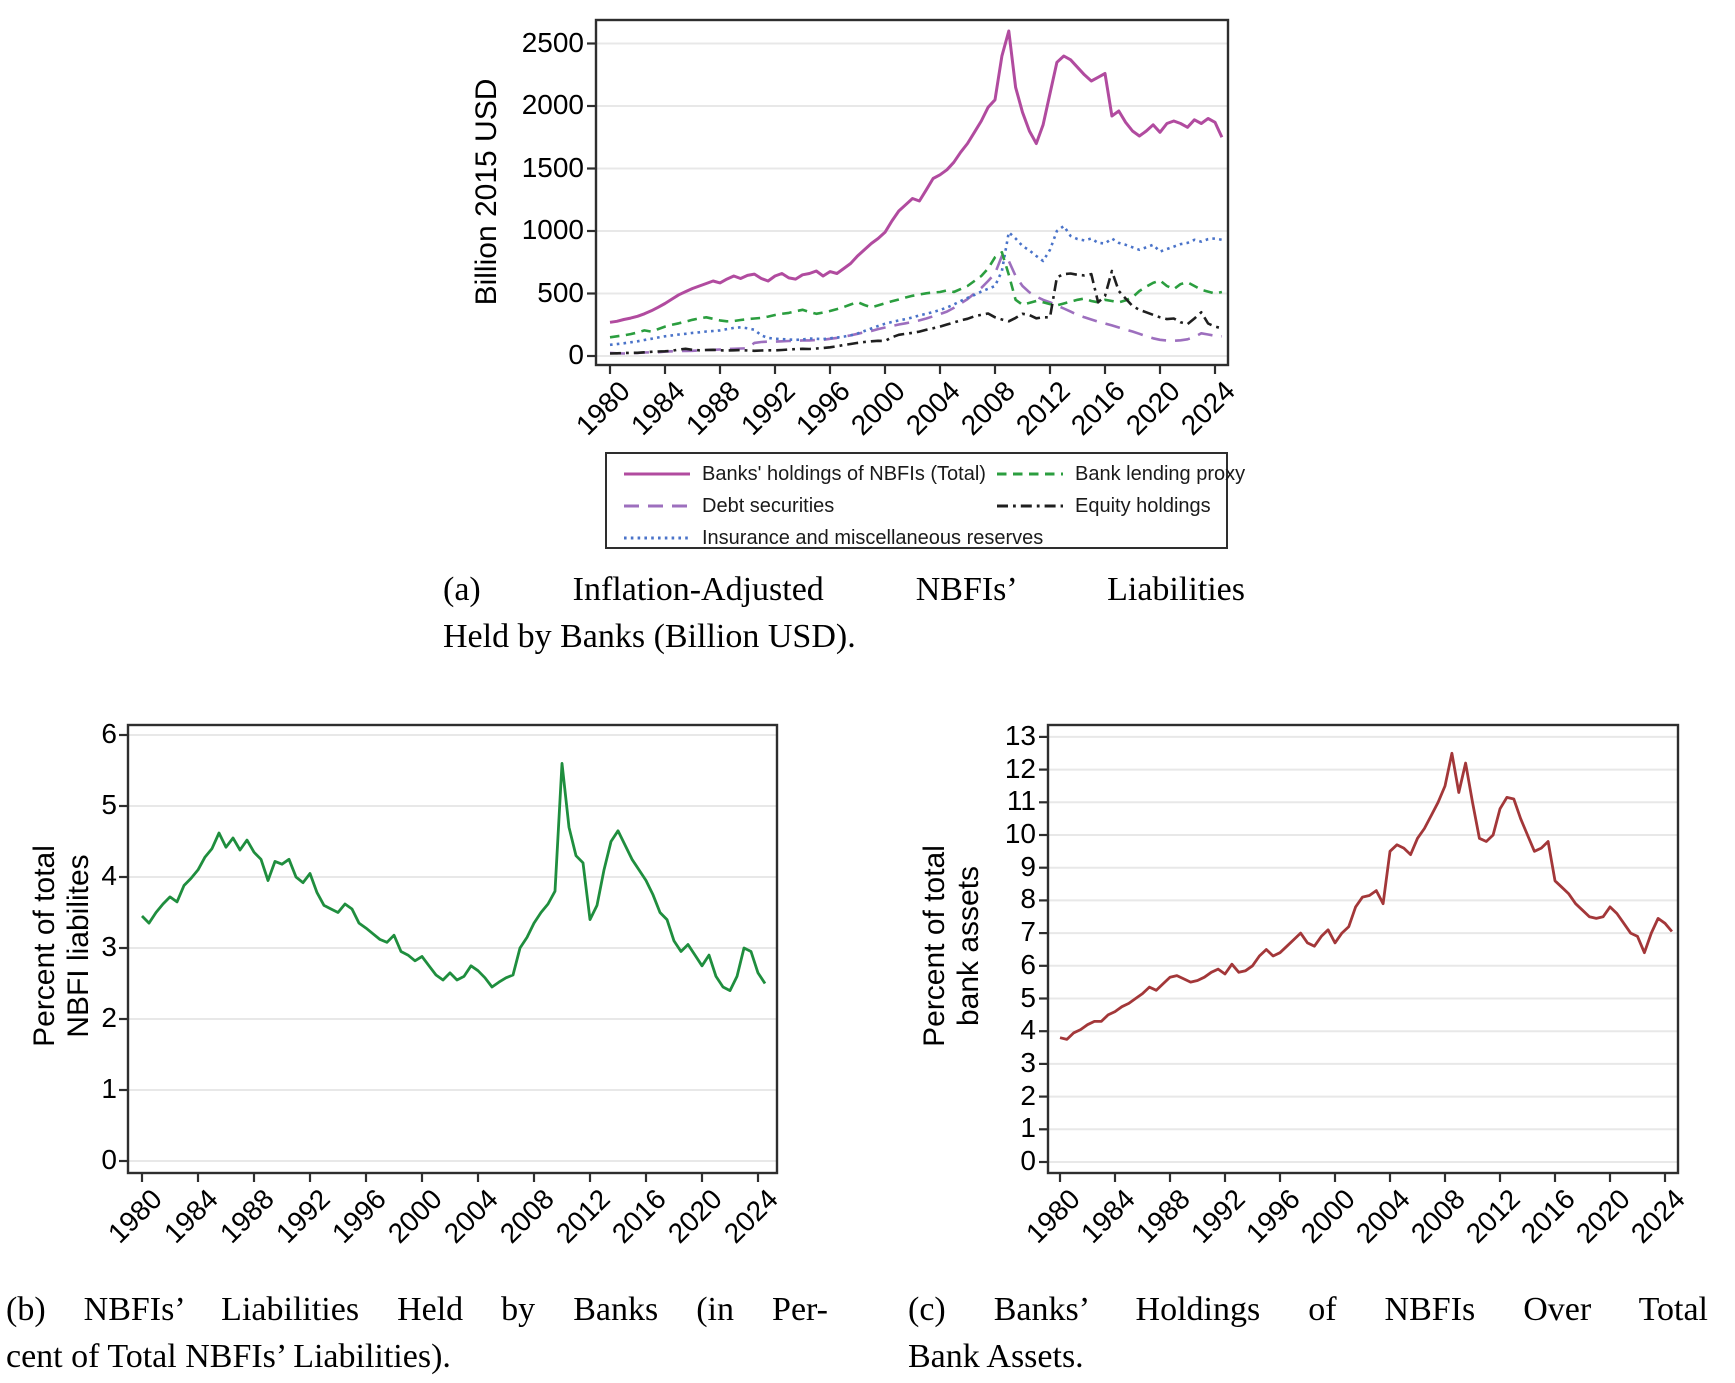 The image size is (1735, 1383). Describe the element at coordinates (552, 104) in the screenshot. I see `y-tick-label: 2000` at that location.